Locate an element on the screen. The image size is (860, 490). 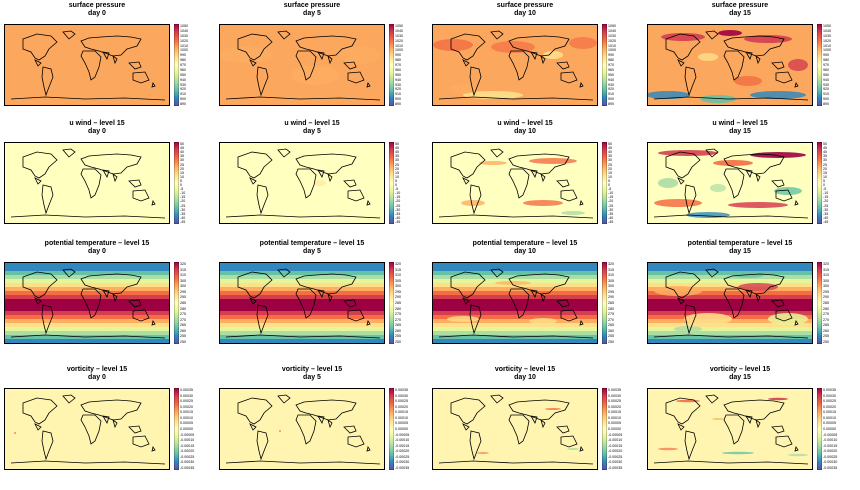
colorbar-tick-label: 50 is located at coordinates (825, 144).